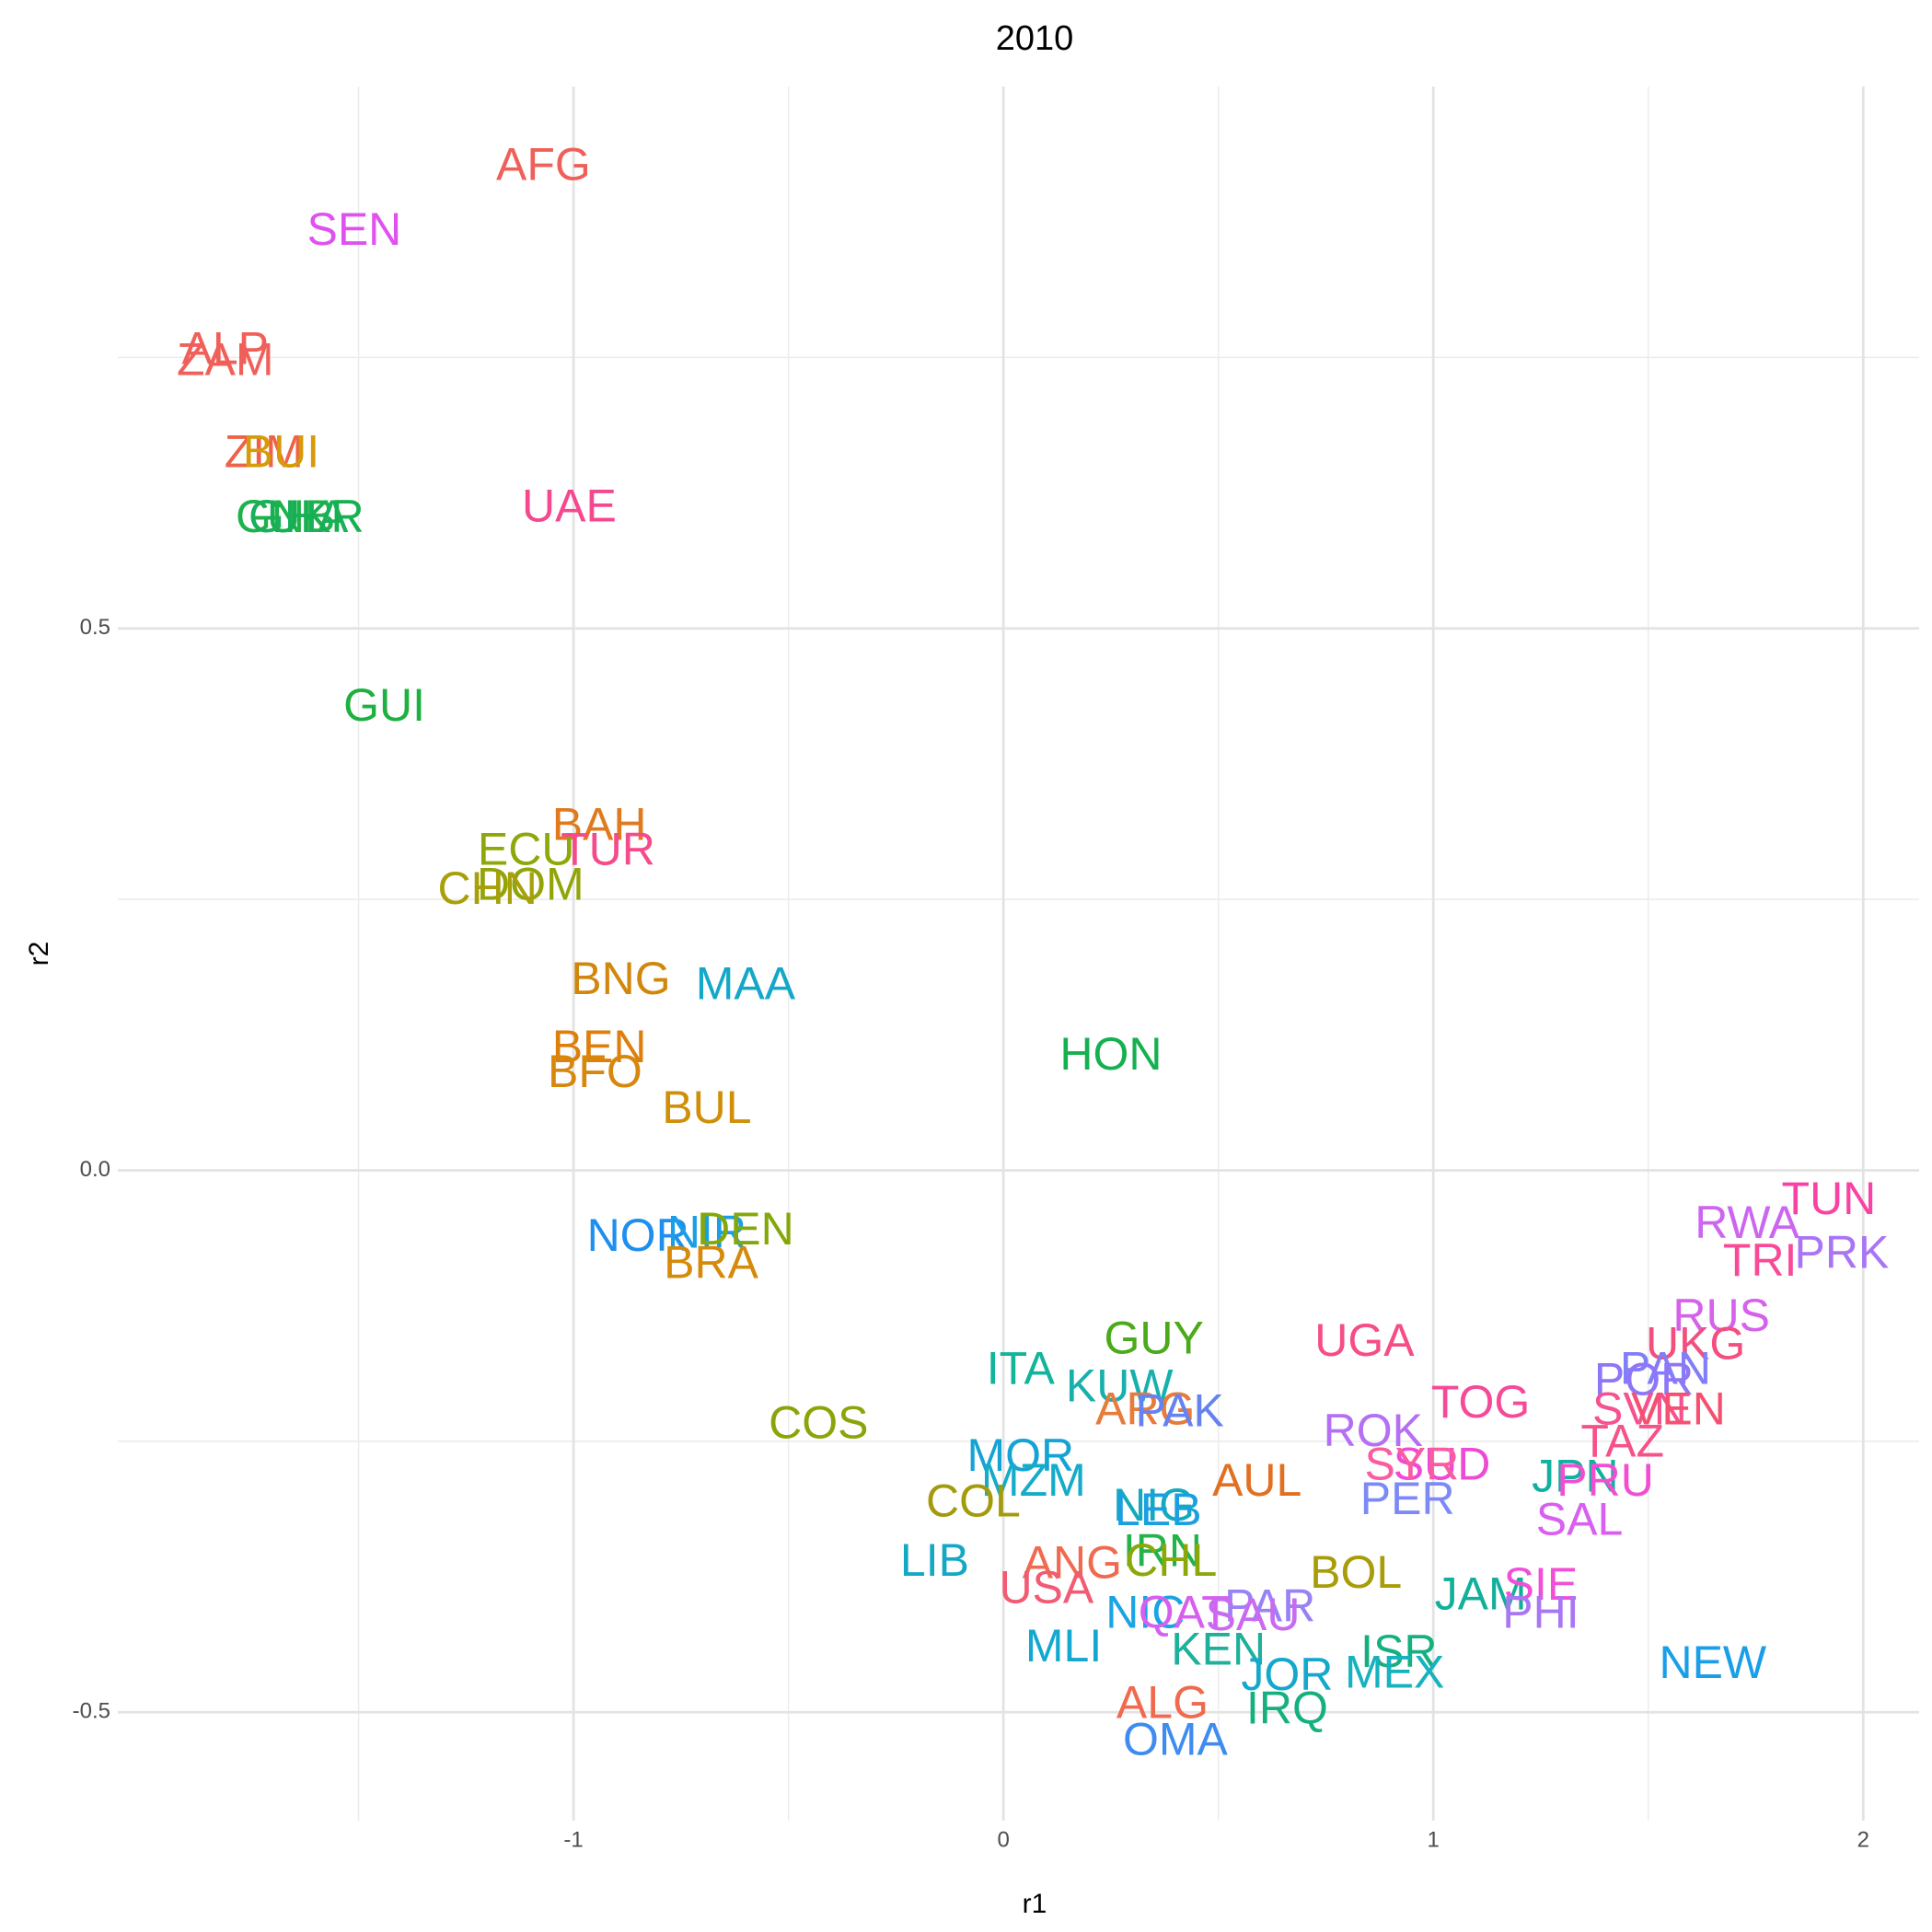 This screenshot has width=1932, height=1932. I want to click on point-label: JPN, so click(1575, 1476).